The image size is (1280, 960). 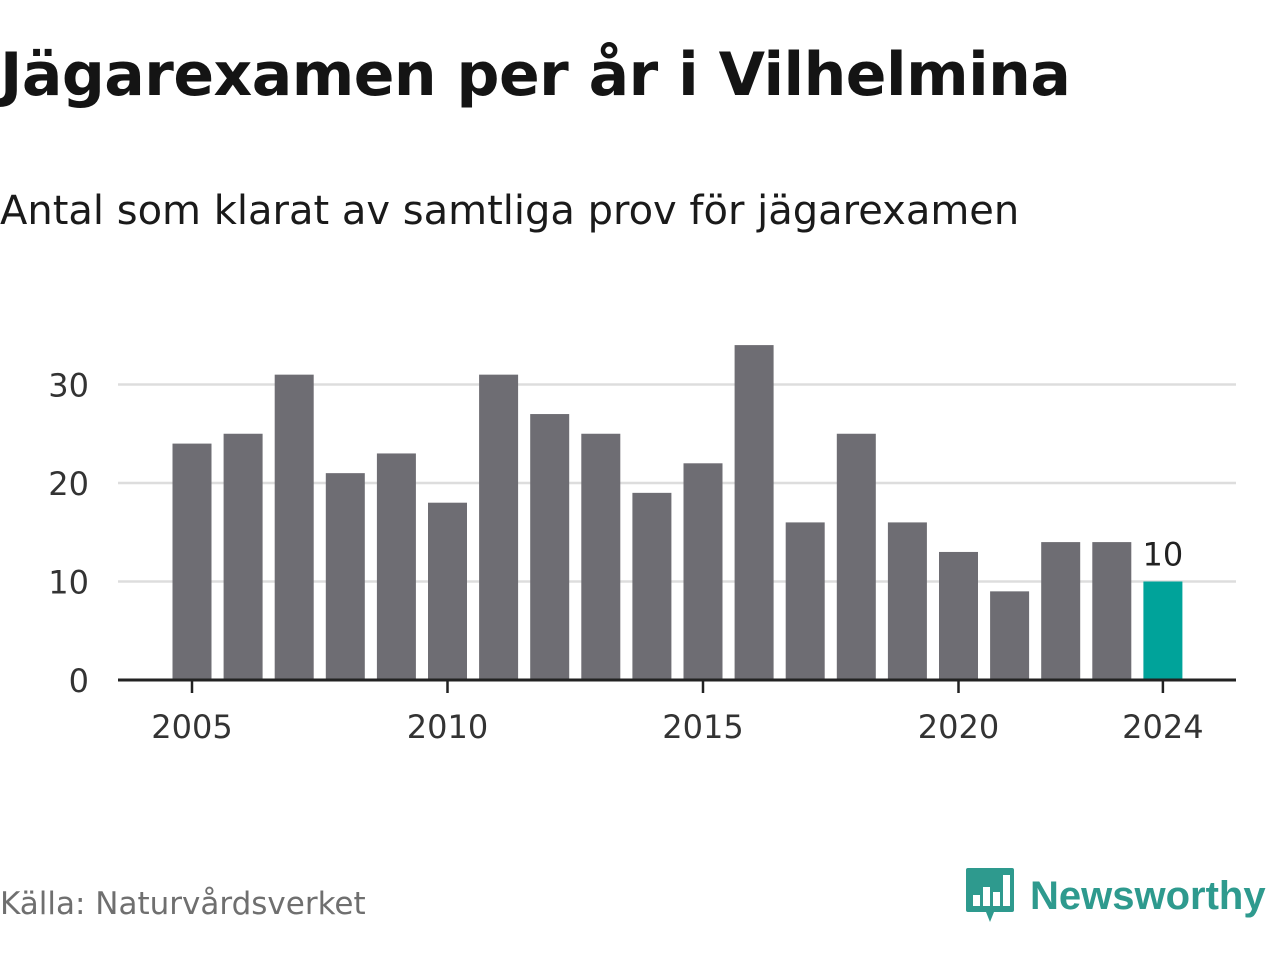 I want to click on y-tick-label: 10, so click(x=68, y=583).